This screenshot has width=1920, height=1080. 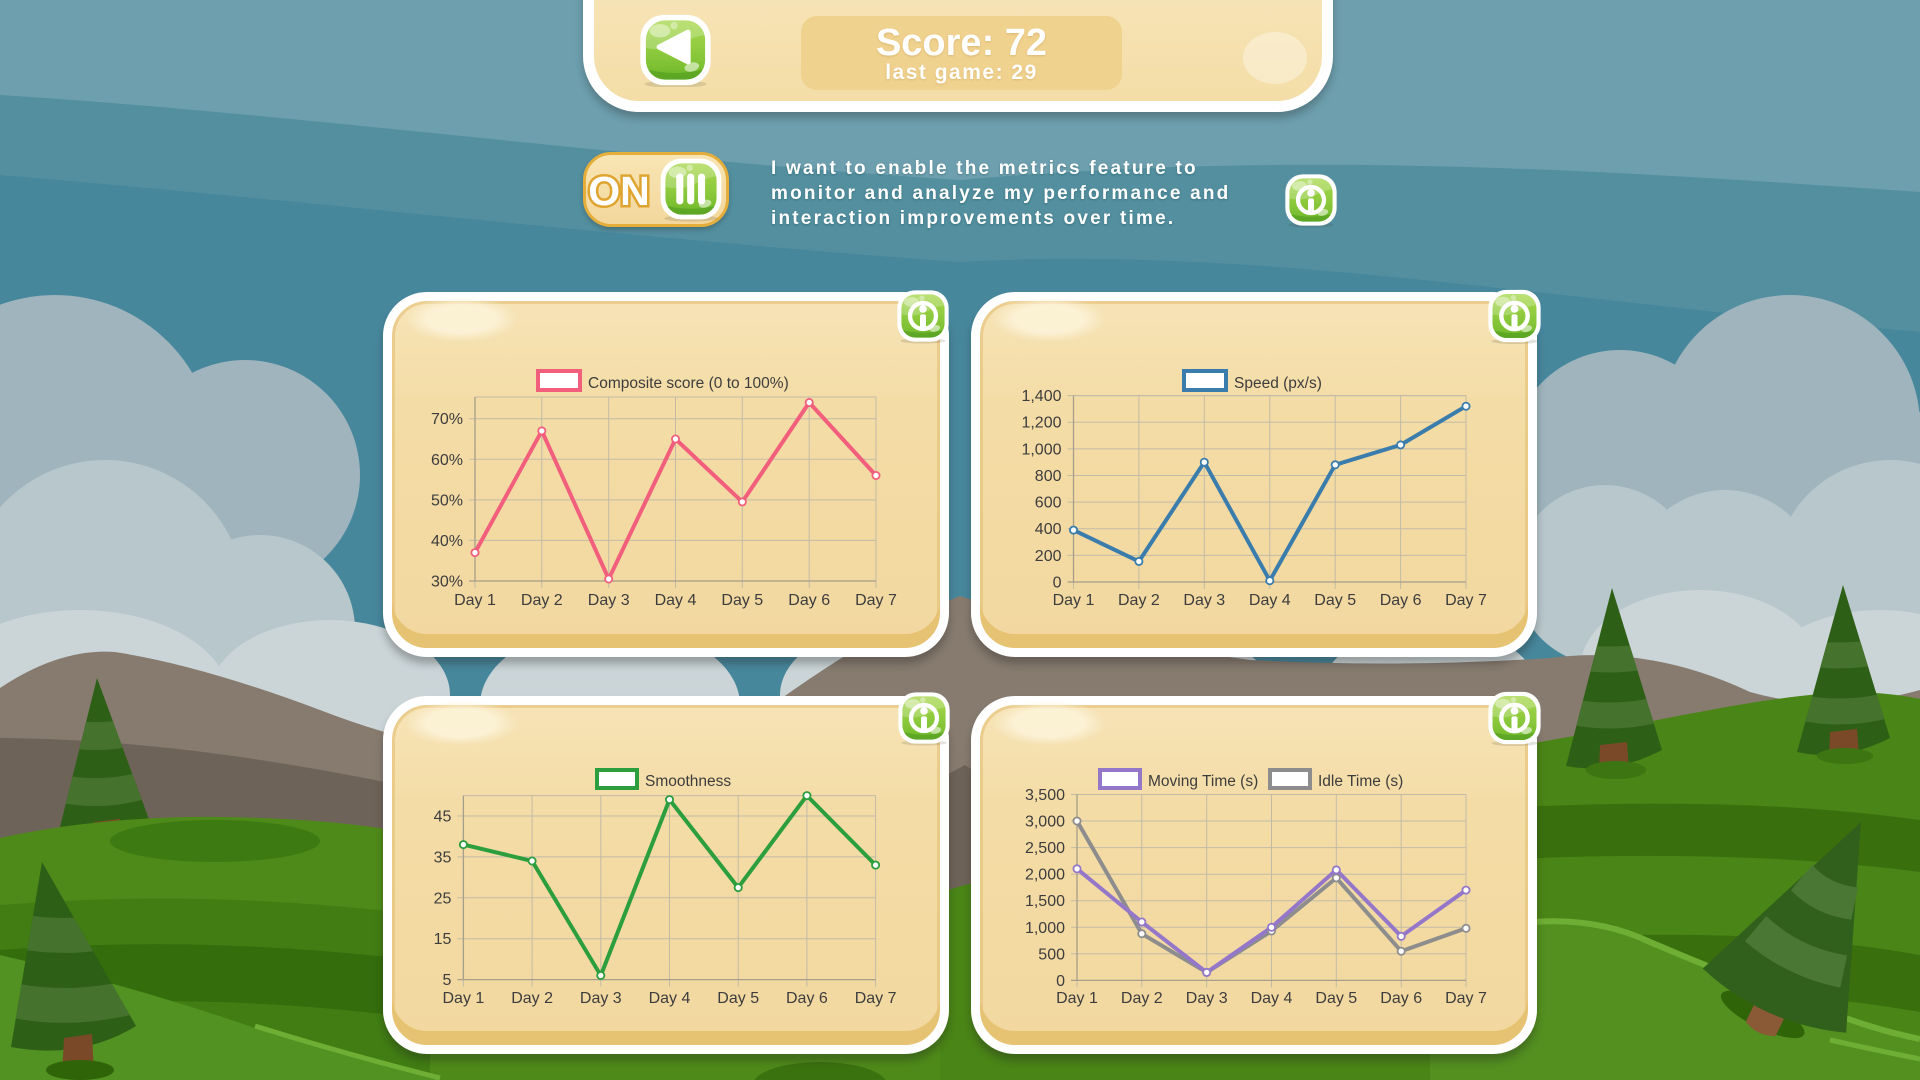 I want to click on svg-text: 600, so click(x=1048, y=503).